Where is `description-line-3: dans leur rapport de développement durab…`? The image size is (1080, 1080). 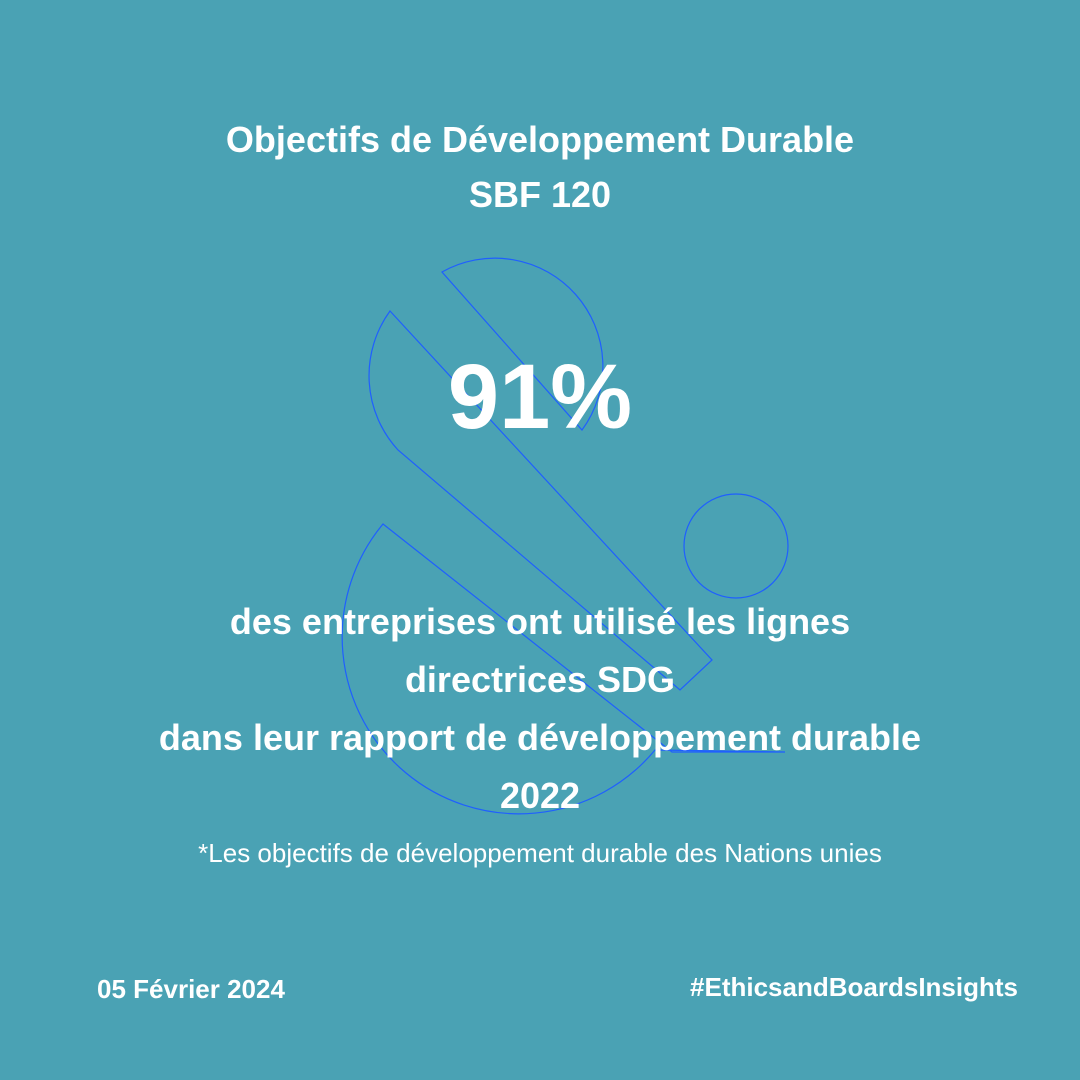 description-line-3: dans leur rapport de développement durab… is located at coordinates (540, 737).